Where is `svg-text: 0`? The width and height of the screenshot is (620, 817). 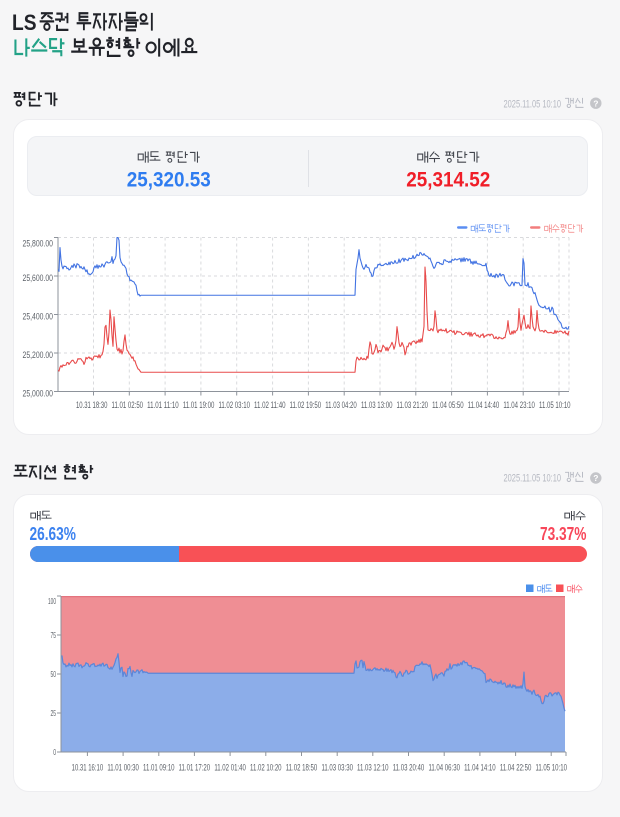 svg-text: 0 is located at coordinates (54, 752).